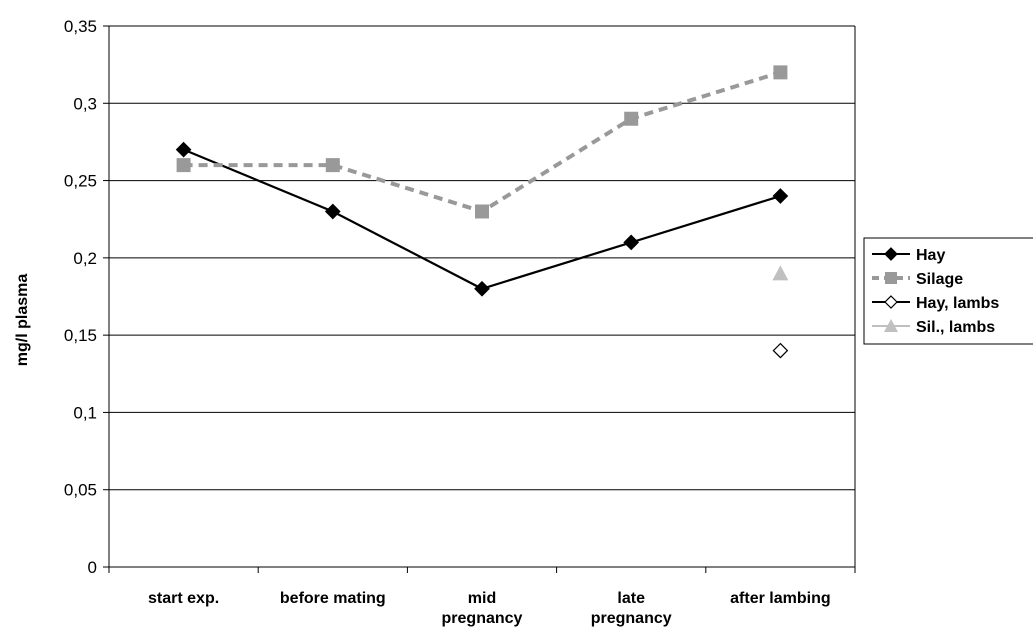 The height and width of the screenshot is (633, 1033). What do you see at coordinates (86, 297) in the screenshot?
I see `y-axis-ticks: 0 0,05 0,1 0,15 0,2 0,25 0,3 0,35` at bounding box center [86, 297].